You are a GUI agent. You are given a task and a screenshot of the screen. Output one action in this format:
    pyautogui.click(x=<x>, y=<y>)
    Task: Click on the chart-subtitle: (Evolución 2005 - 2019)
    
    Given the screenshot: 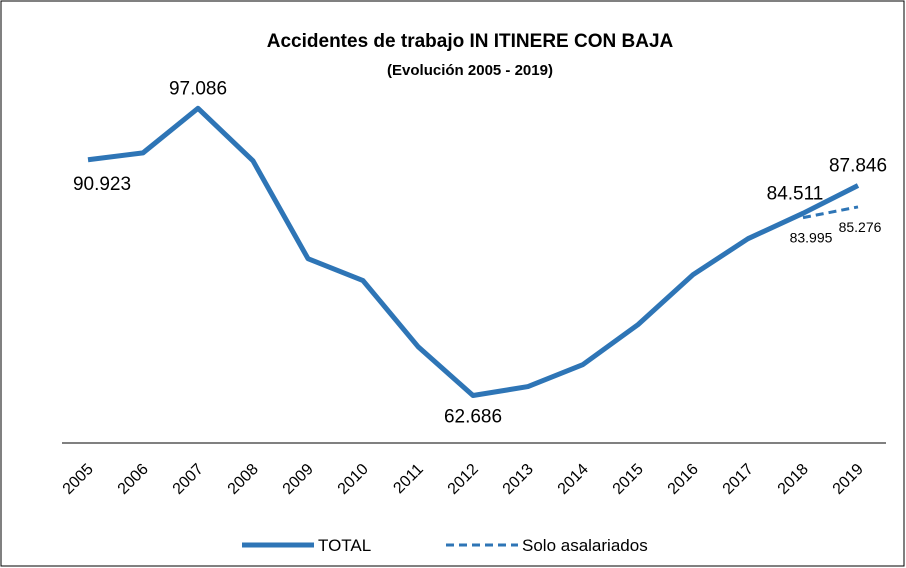 What is the action you would take?
    pyautogui.click(x=470, y=70)
    